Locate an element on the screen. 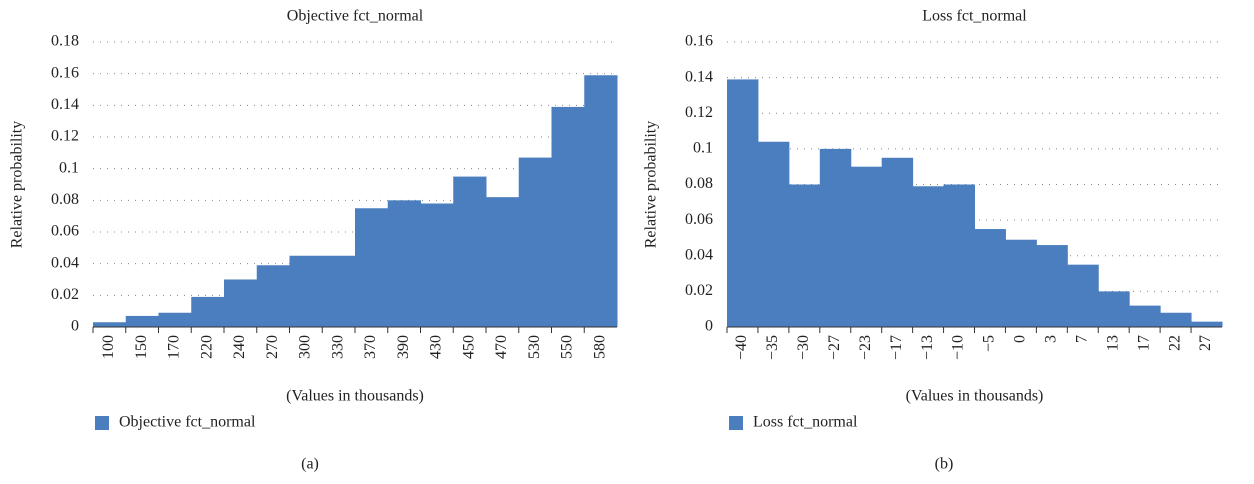  x-tick-label: 270 is located at coordinates (272, 347).